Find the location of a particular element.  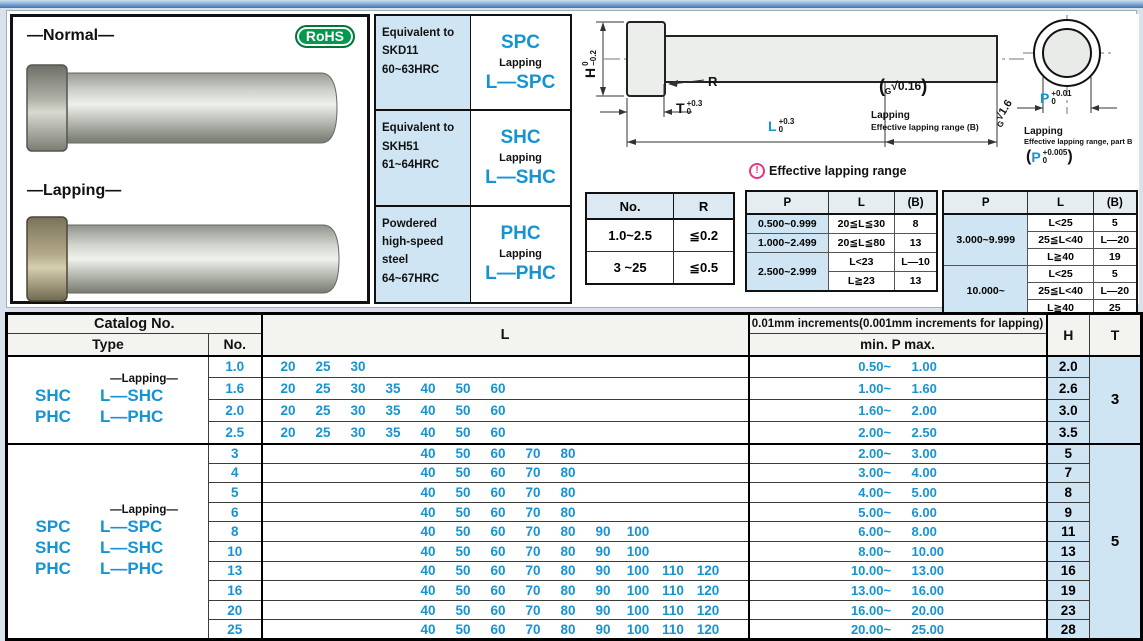

type-line: SHC L—SHC is located at coordinates (108, 548).